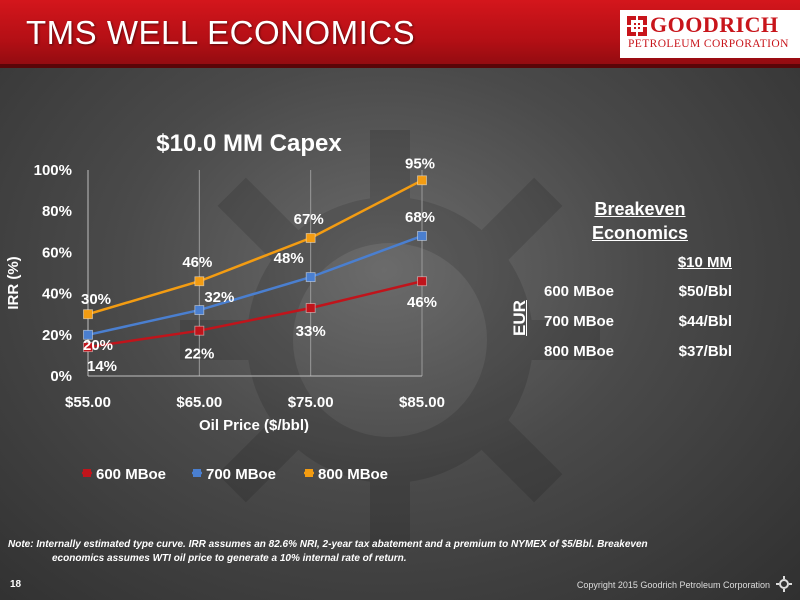 The image size is (800, 600). What do you see at coordinates (420, 163) in the screenshot?
I see `data-label: 95%` at bounding box center [420, 163].